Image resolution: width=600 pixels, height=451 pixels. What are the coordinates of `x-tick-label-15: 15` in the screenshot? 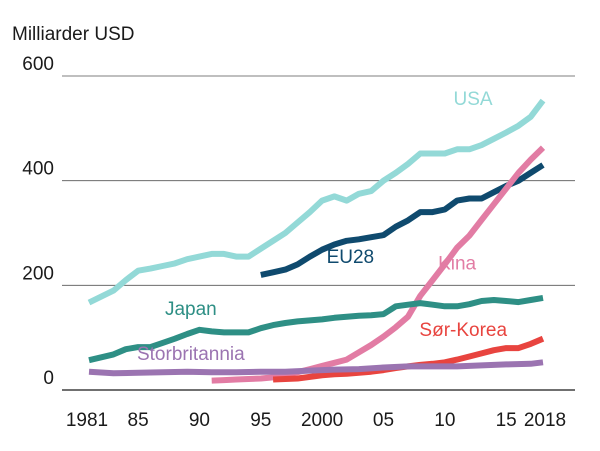 It's located at (506, 420).